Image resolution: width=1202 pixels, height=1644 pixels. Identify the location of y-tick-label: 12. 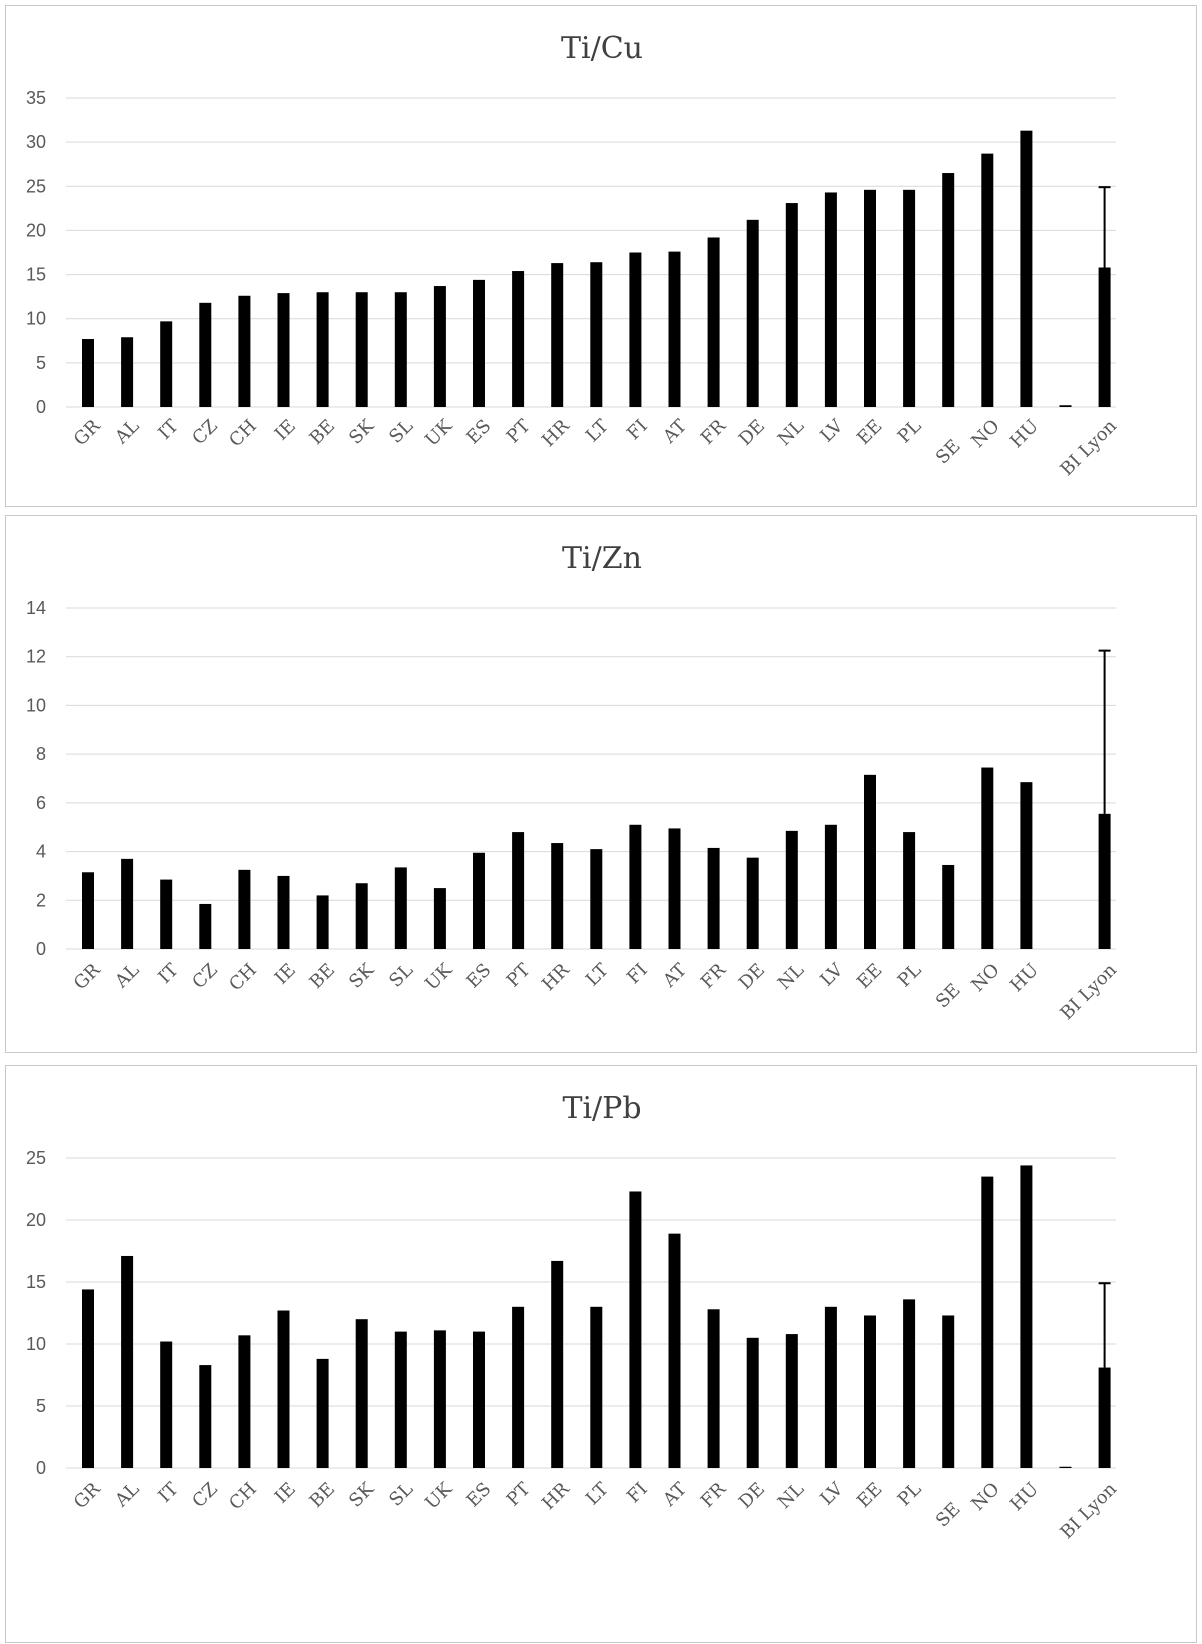
(36, 657).